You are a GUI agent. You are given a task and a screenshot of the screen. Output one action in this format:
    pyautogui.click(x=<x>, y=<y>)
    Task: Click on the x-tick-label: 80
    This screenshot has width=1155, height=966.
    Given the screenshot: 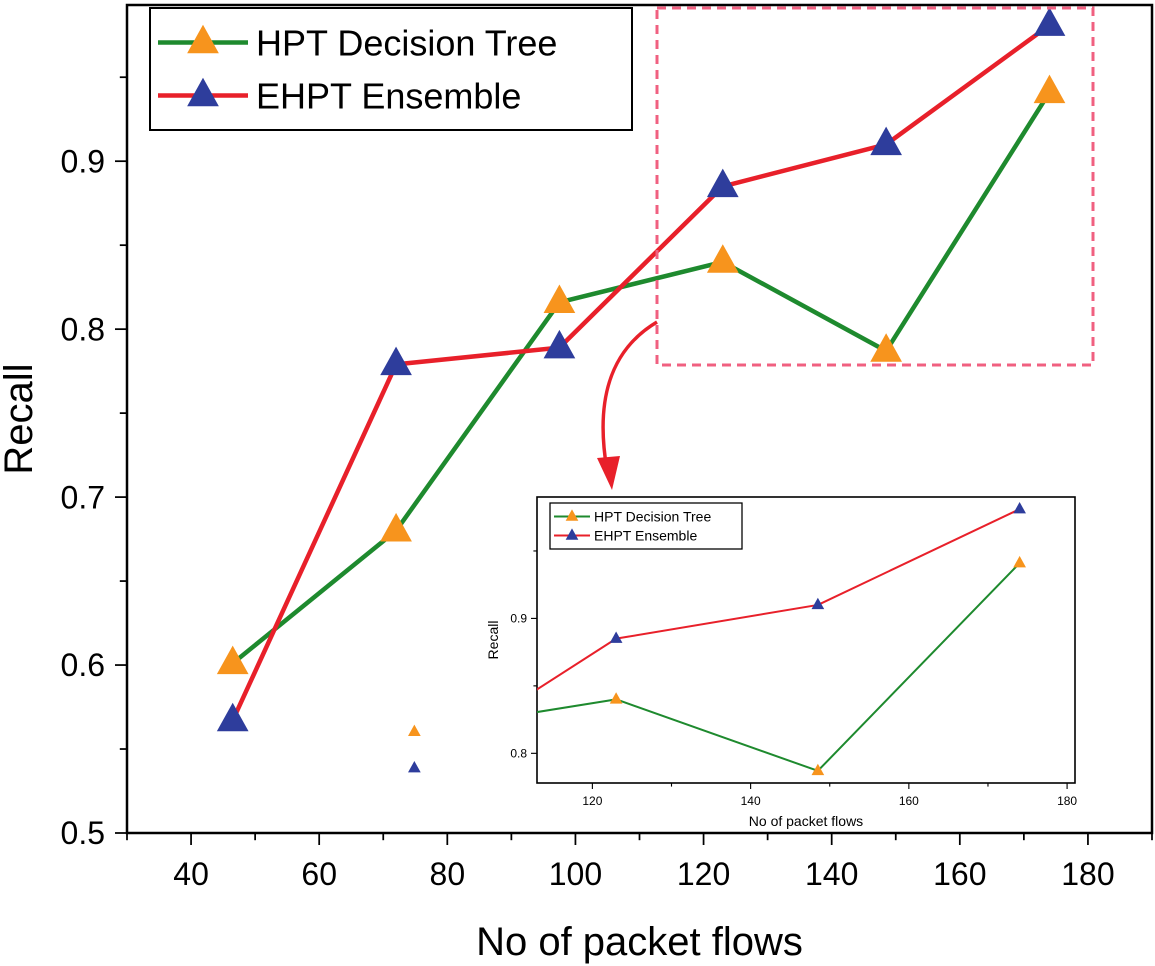 What is the action you would take?
    pyautogui.click(x=448, y=874)
    